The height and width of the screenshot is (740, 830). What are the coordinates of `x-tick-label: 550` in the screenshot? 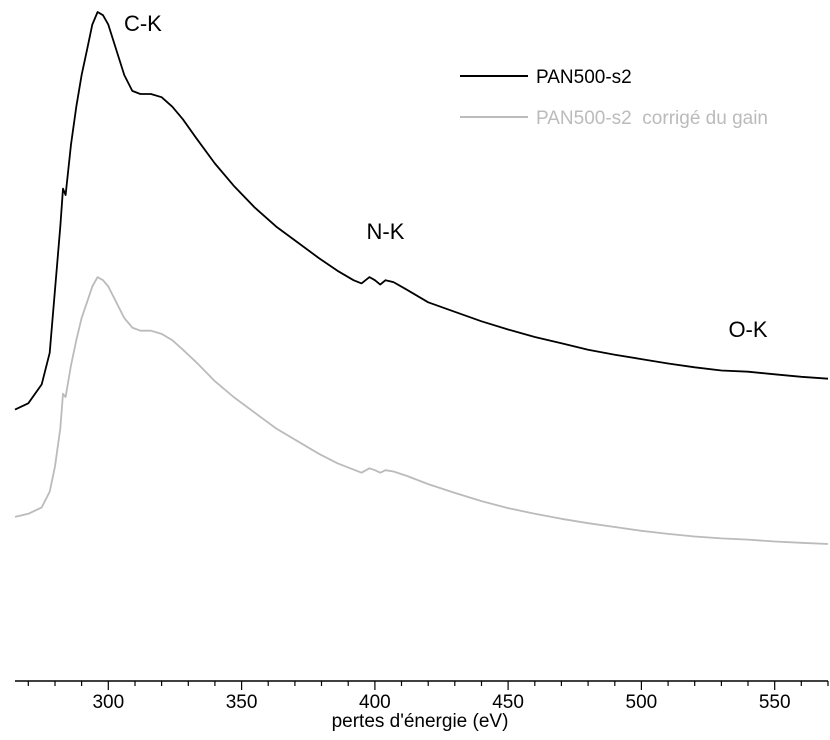 It's located at (775, 702).